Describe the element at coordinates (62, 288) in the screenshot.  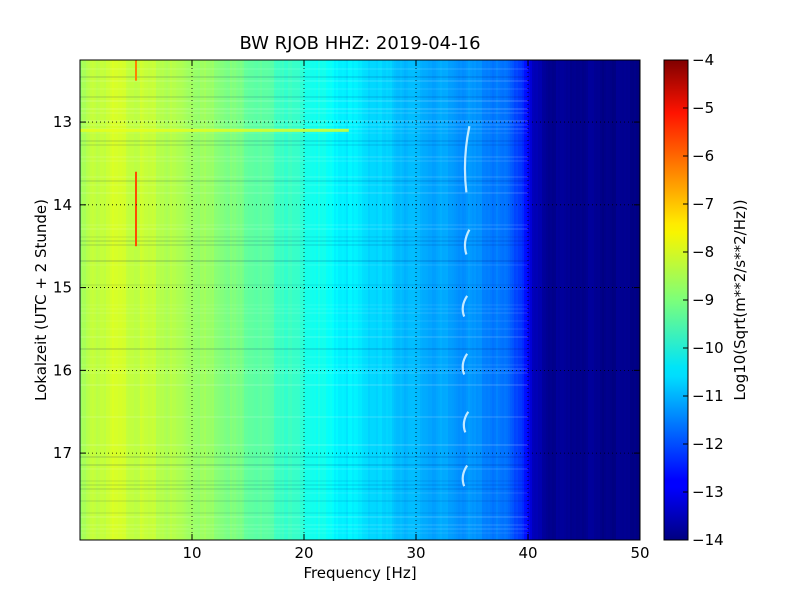
I see `y-tick-label: 15` at that location.